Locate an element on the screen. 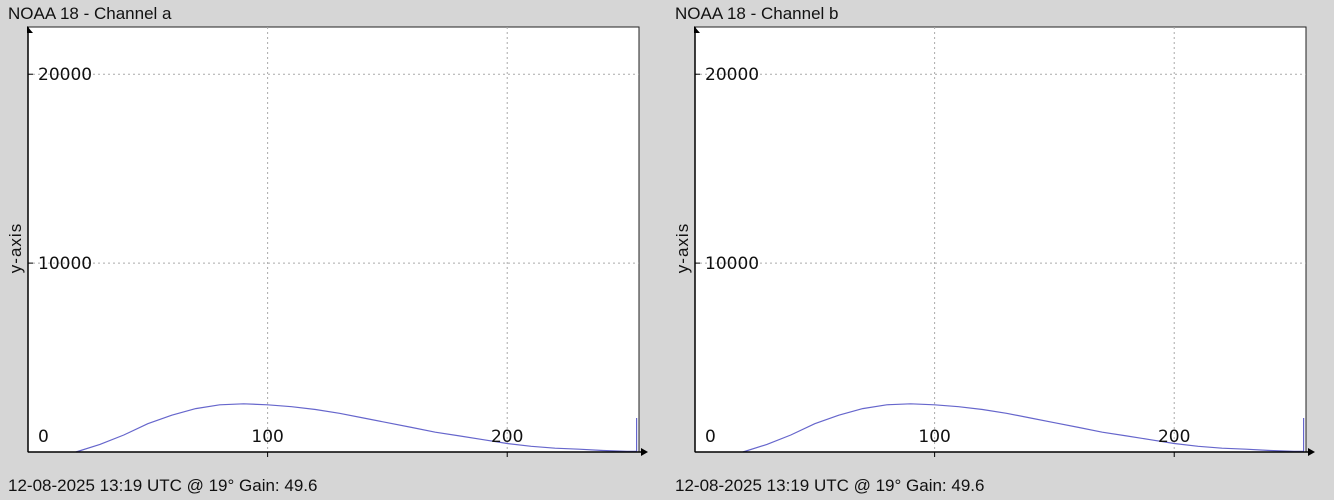 The height and width of the screenshot is (500, 1334). chart-title: NOAA 18 - Channel b is located at coordinates (757, 13).